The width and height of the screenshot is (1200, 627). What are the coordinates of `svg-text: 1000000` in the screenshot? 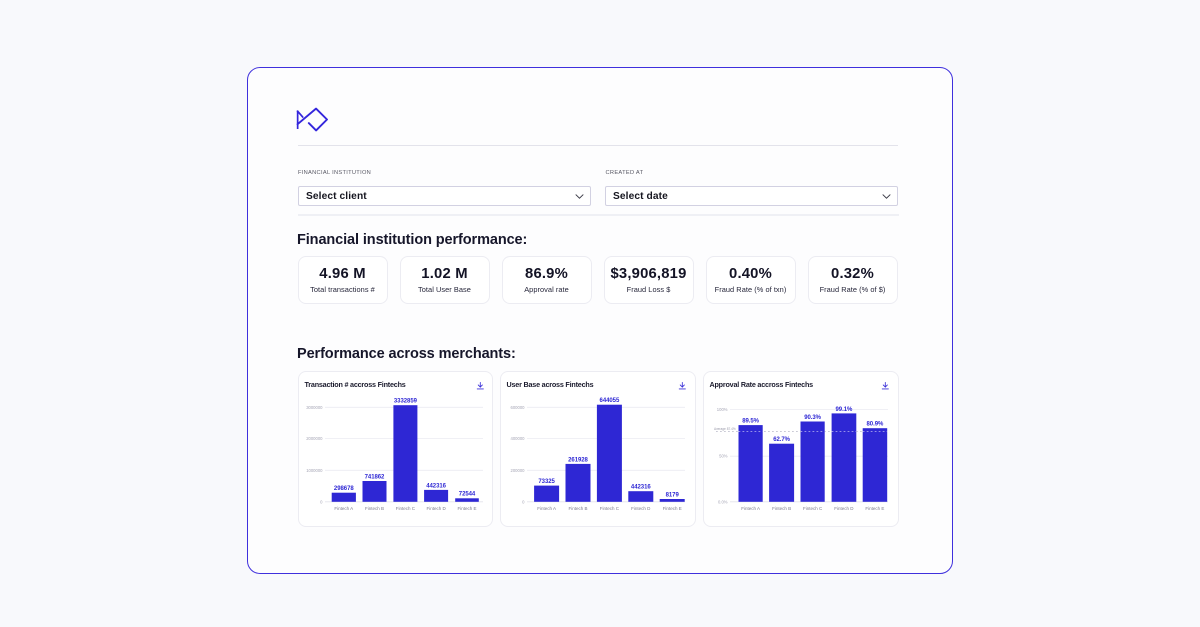 It's located at (314, 469).